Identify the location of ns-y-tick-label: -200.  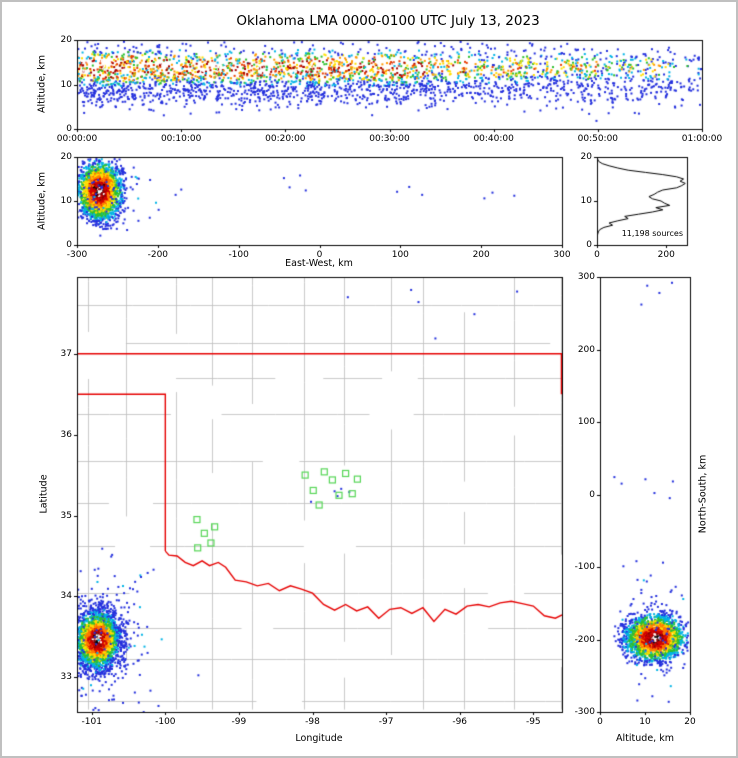
(584, 639).